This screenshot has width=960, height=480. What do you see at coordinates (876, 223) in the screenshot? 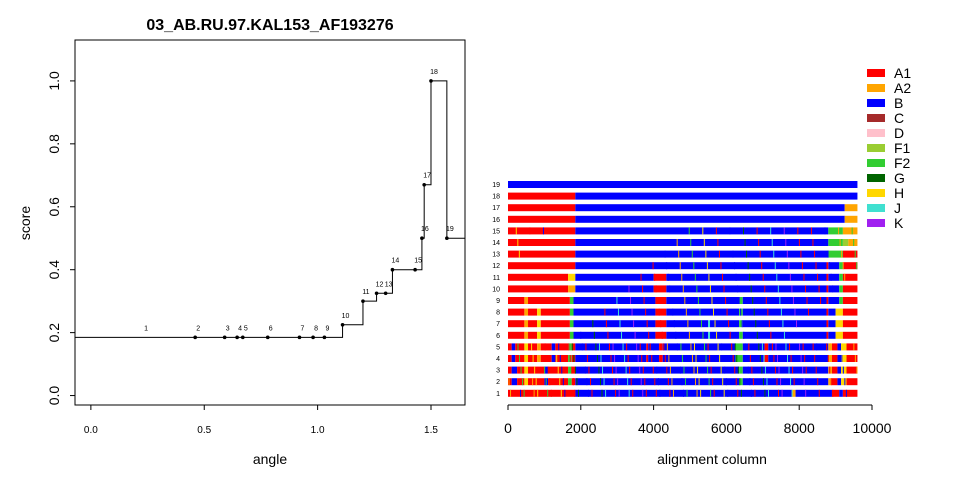
I see `legend-swatch` at bounding box center [876, 223].